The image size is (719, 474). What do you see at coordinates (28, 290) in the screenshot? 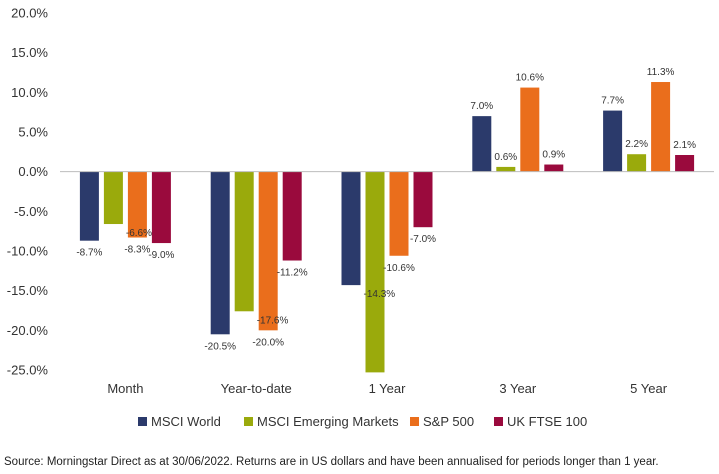
I see `y-tick-label: -15.0%` at bounding box center [28, 290].